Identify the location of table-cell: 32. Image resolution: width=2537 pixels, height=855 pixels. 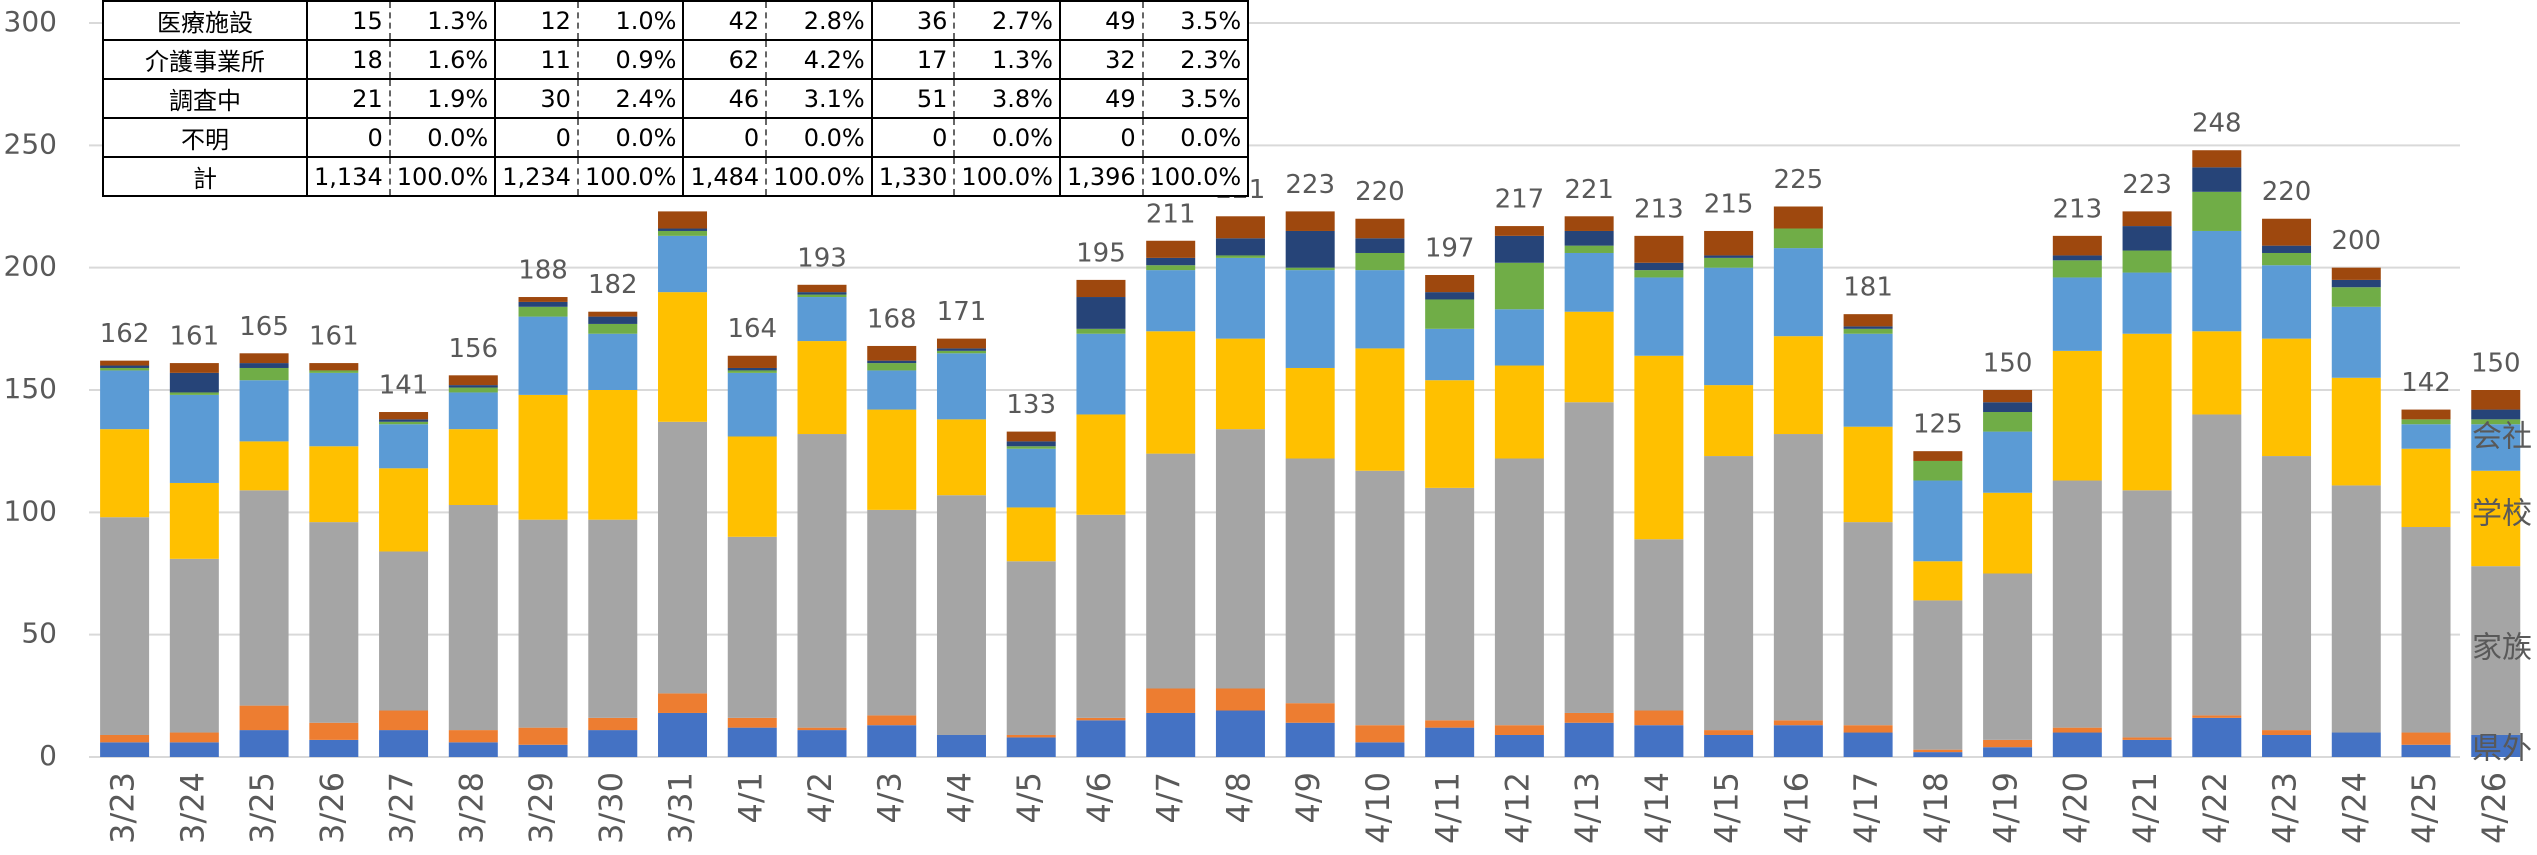
(1101, 59).